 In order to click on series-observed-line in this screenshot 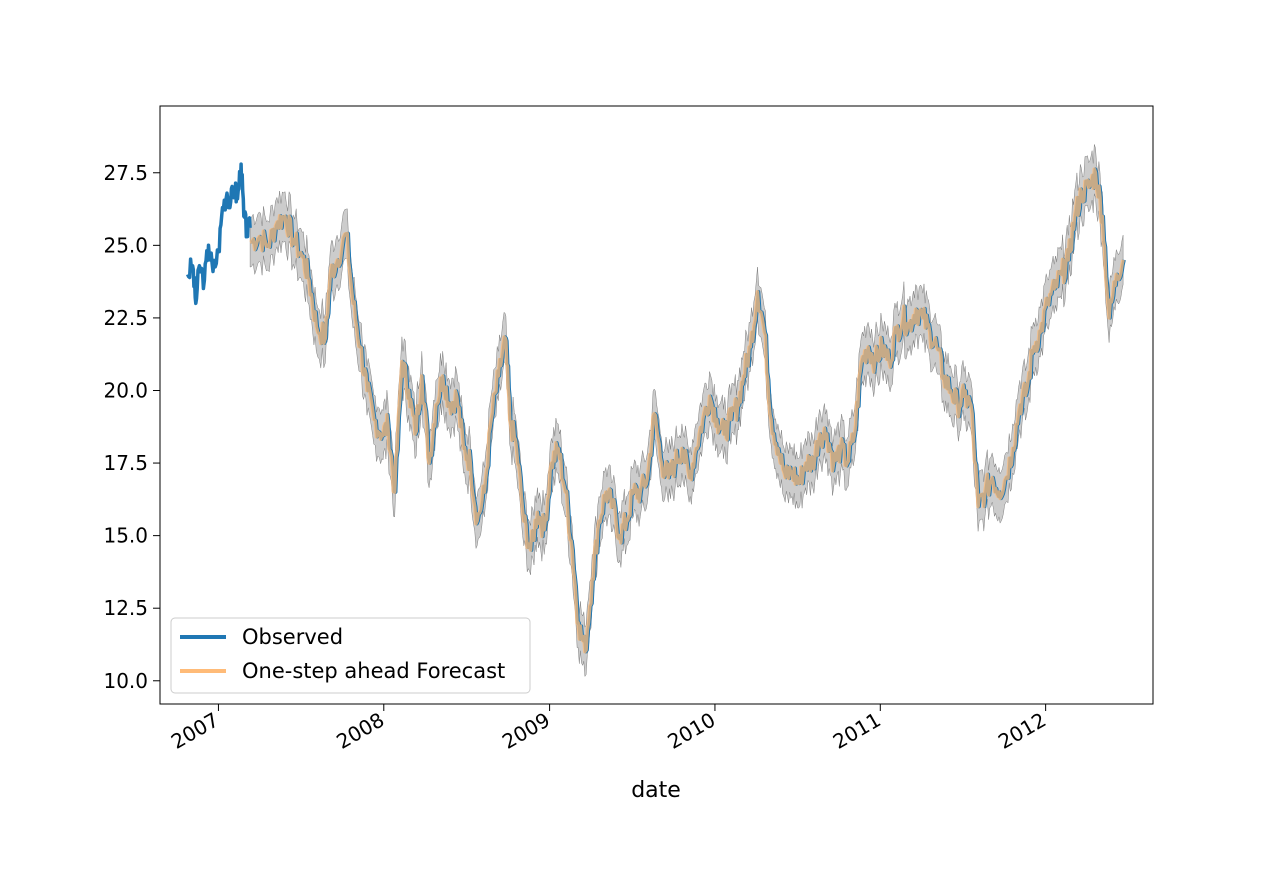, I will do `click(219, 234)`.